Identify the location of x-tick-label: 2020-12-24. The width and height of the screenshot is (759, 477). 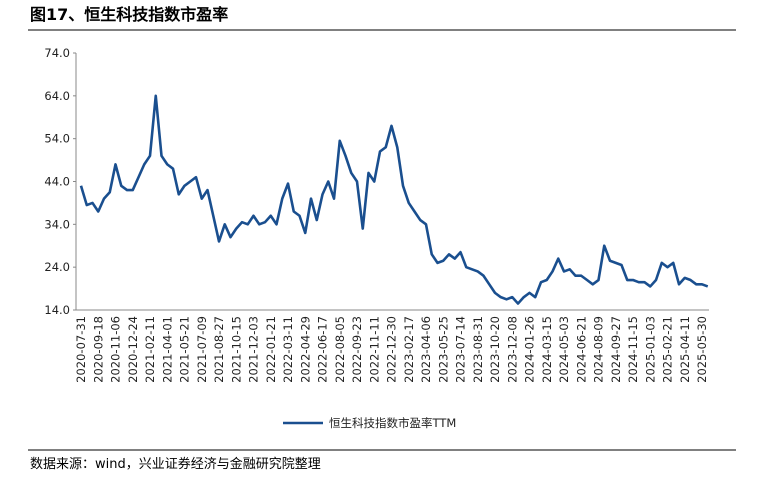
(133, 349).